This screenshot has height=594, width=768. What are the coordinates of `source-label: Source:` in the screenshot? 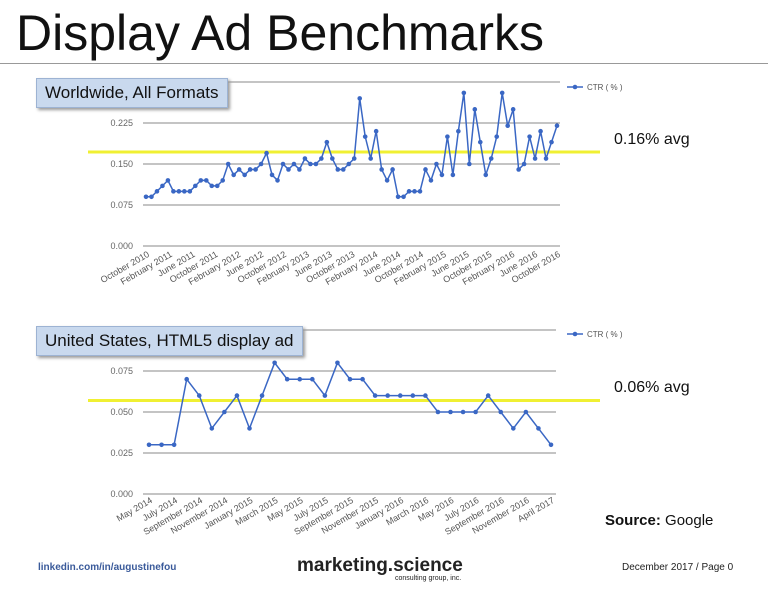 It's located at (633, 520).